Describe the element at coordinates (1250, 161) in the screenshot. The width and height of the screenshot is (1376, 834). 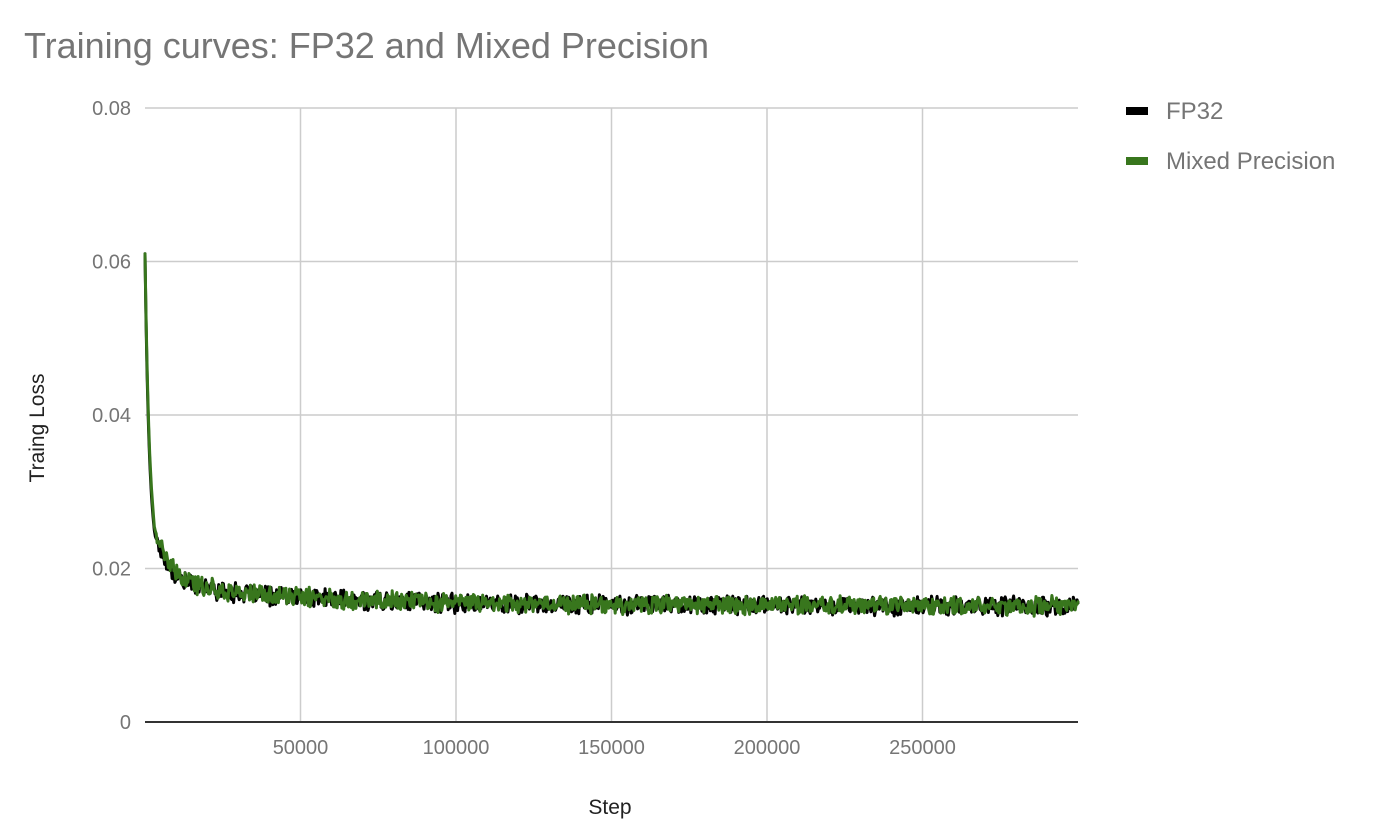
I see `legend-label: Mixed Precision` at that location.